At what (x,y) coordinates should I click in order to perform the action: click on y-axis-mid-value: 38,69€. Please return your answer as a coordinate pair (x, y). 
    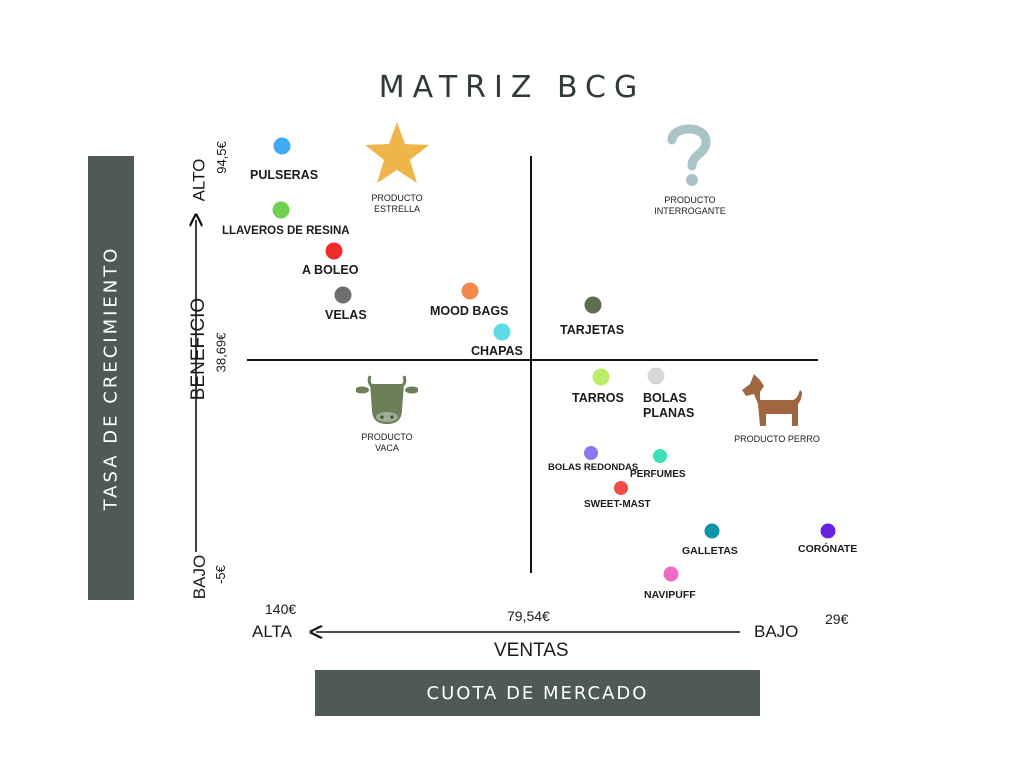
    Looking at the image, I should click on (221, 352).